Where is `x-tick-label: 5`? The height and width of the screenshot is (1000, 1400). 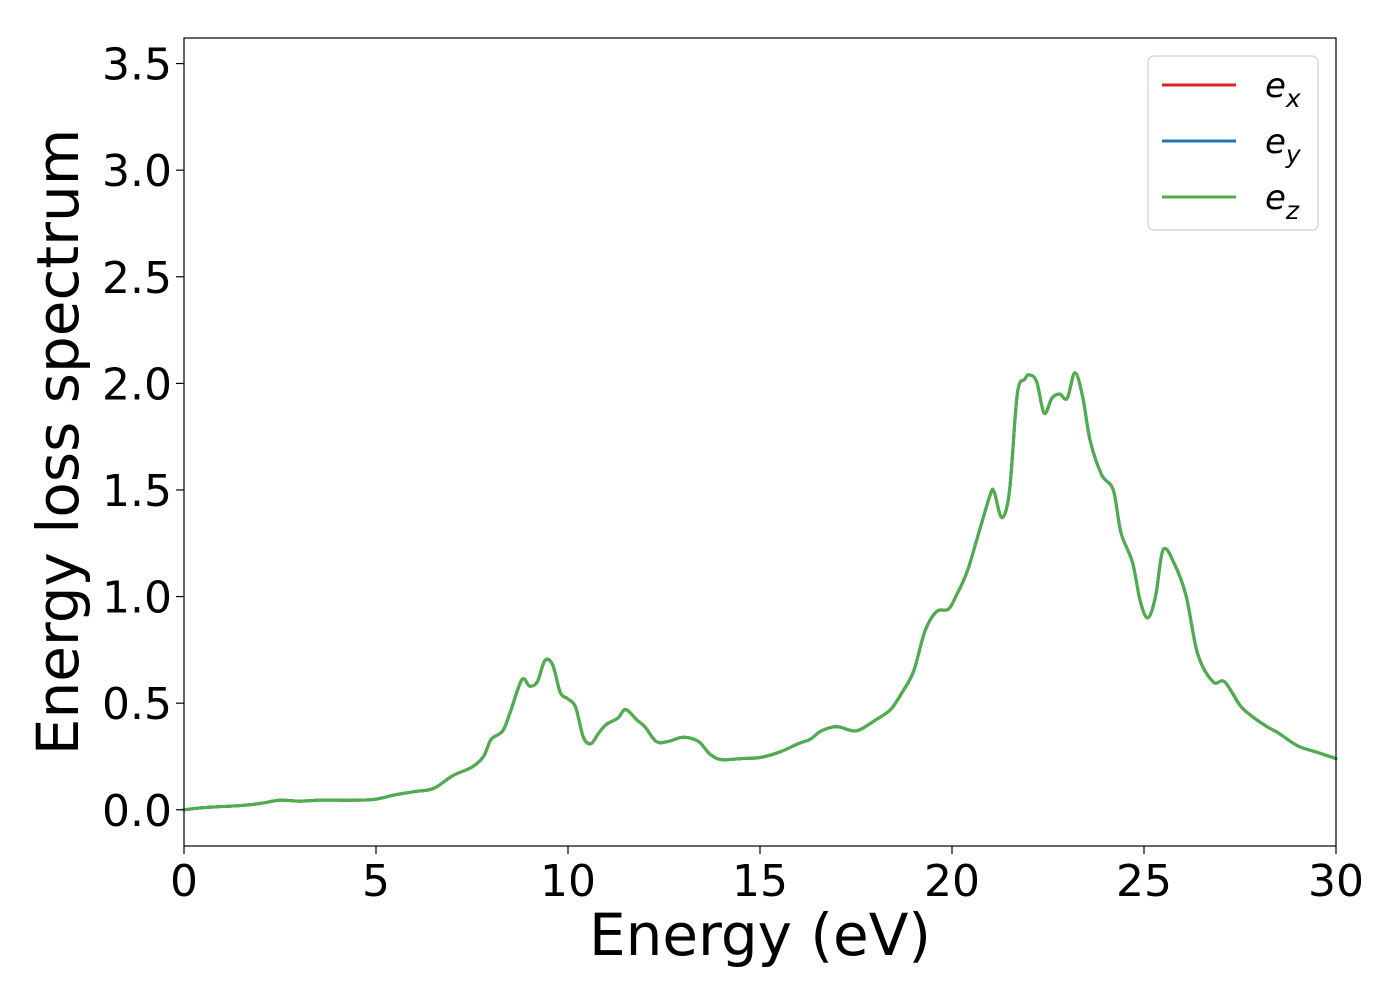 x-tick-label: 5 is located at coordinates (376, 881).